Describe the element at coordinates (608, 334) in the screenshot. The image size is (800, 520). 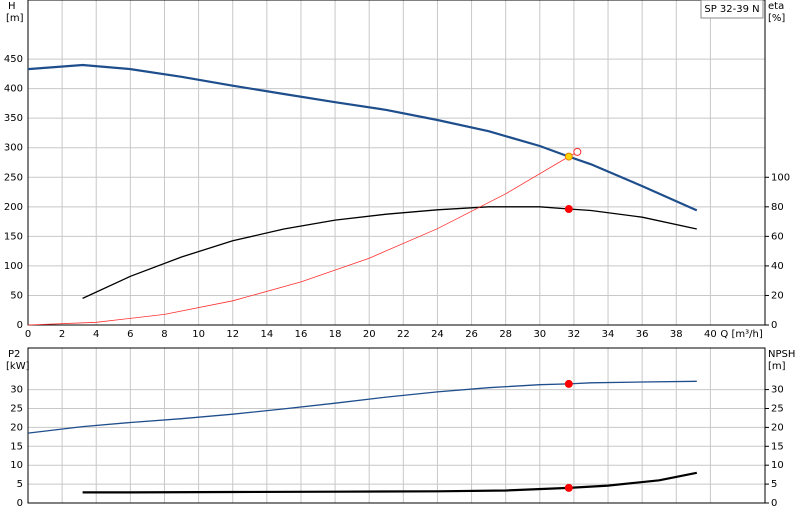
I see `x-tick-label: 34` at that location.